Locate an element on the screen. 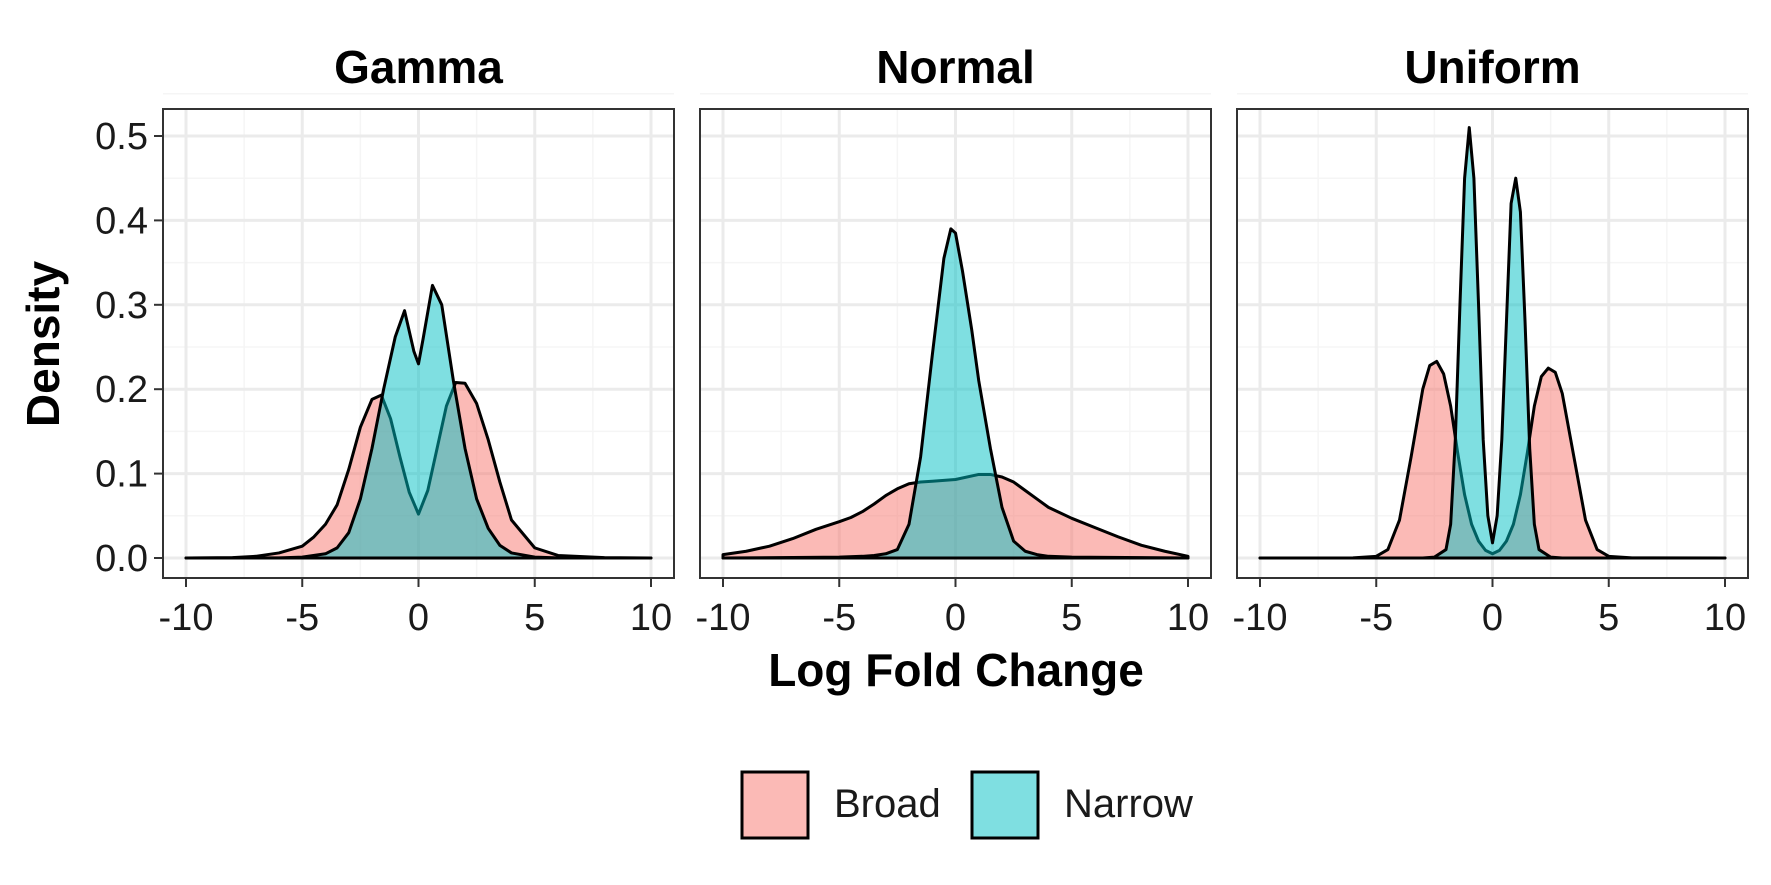 The height and width of the screenshot is (885, 1771). y-axis-label: Density is located at coordinates (43, 344).